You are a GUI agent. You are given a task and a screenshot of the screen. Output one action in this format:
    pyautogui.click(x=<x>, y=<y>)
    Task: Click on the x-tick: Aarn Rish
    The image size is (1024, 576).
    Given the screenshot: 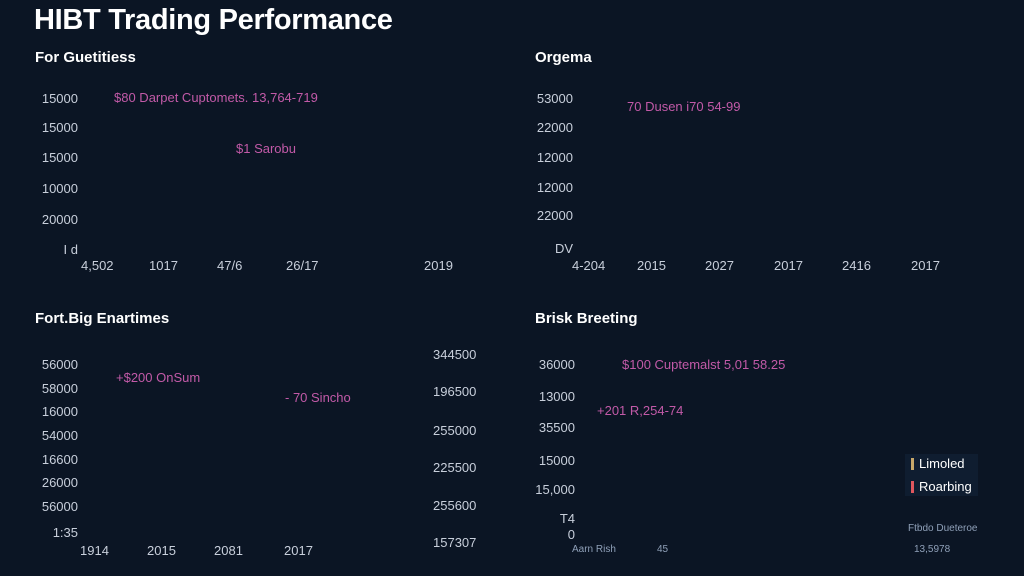 What is the action you would take?
    pyautogui.click(x=594, y=549)
    